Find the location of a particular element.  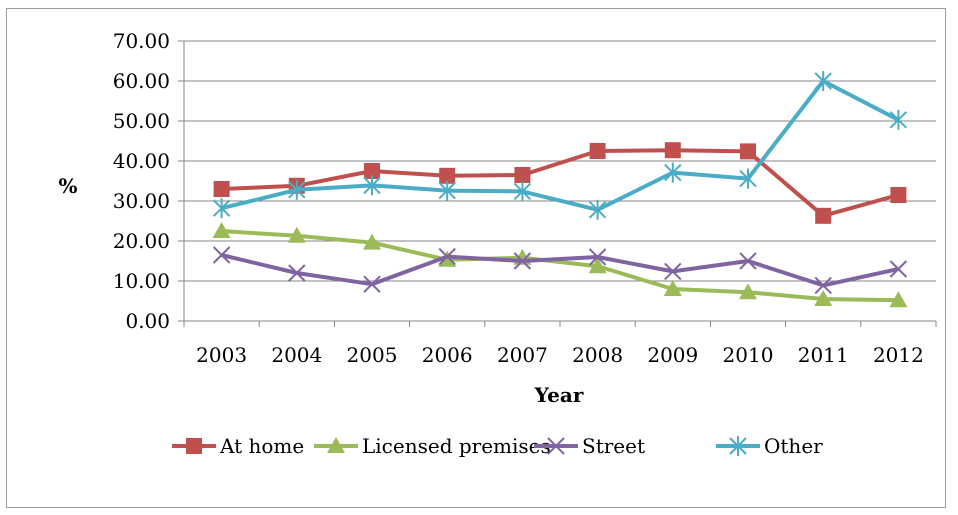

legend-label: Other is located at coordinates (793, 446).